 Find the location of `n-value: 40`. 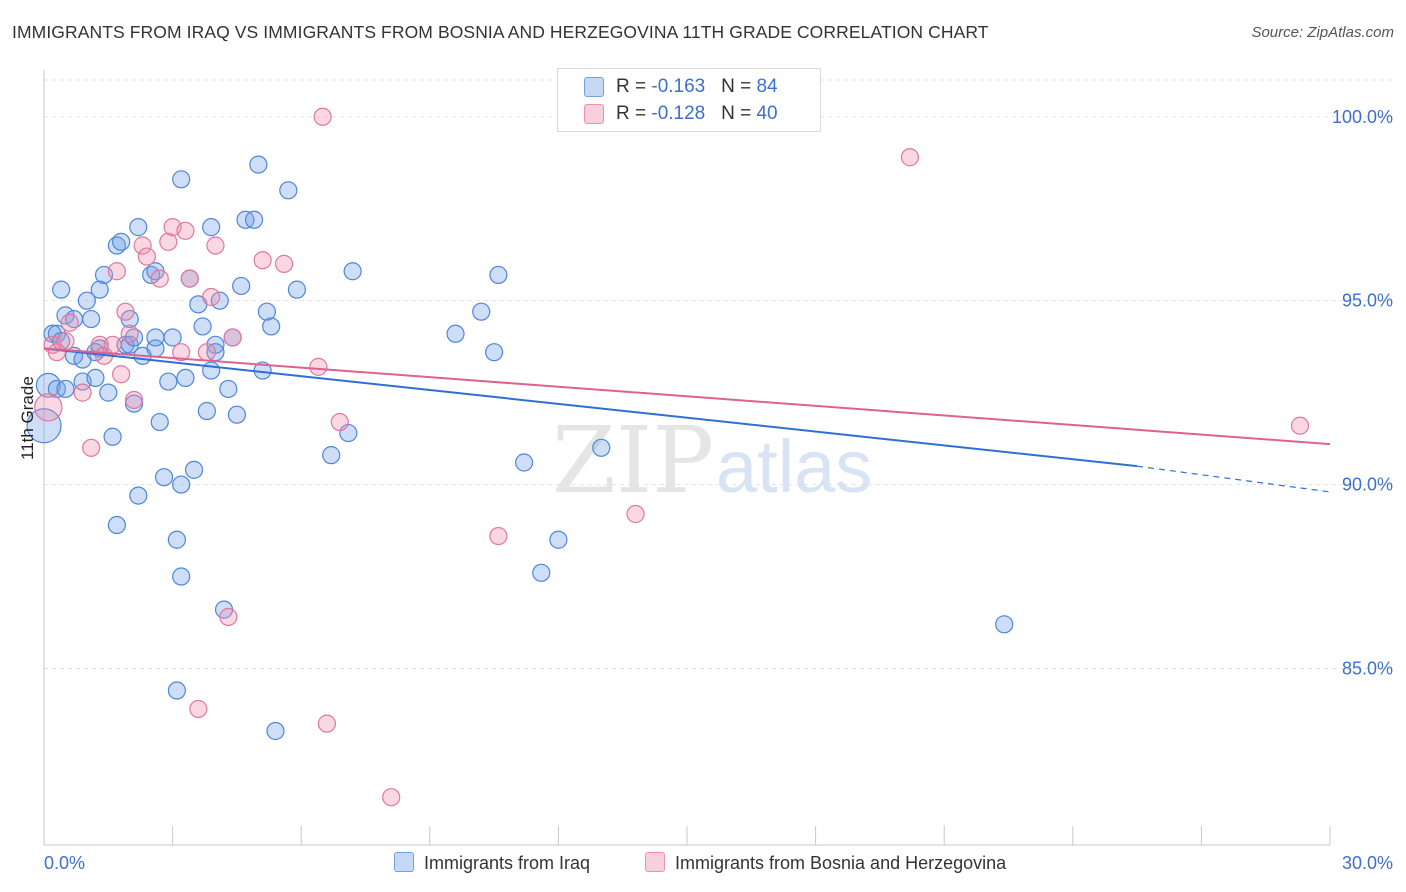

n-value: 40 is located at coordinates (767, 113).